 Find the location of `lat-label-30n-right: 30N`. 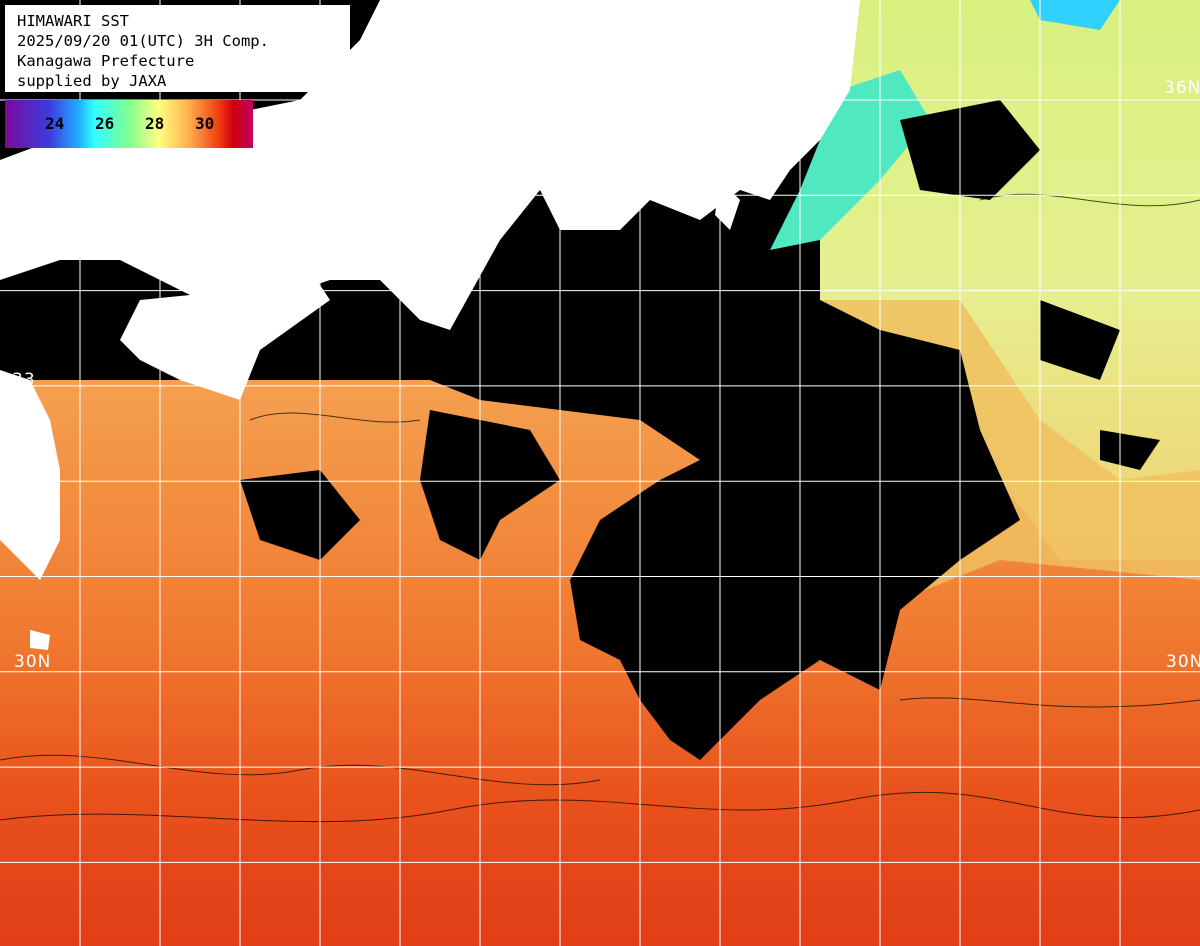

lat-label-30n-right: 30N is located at coordinates (1183, 662).